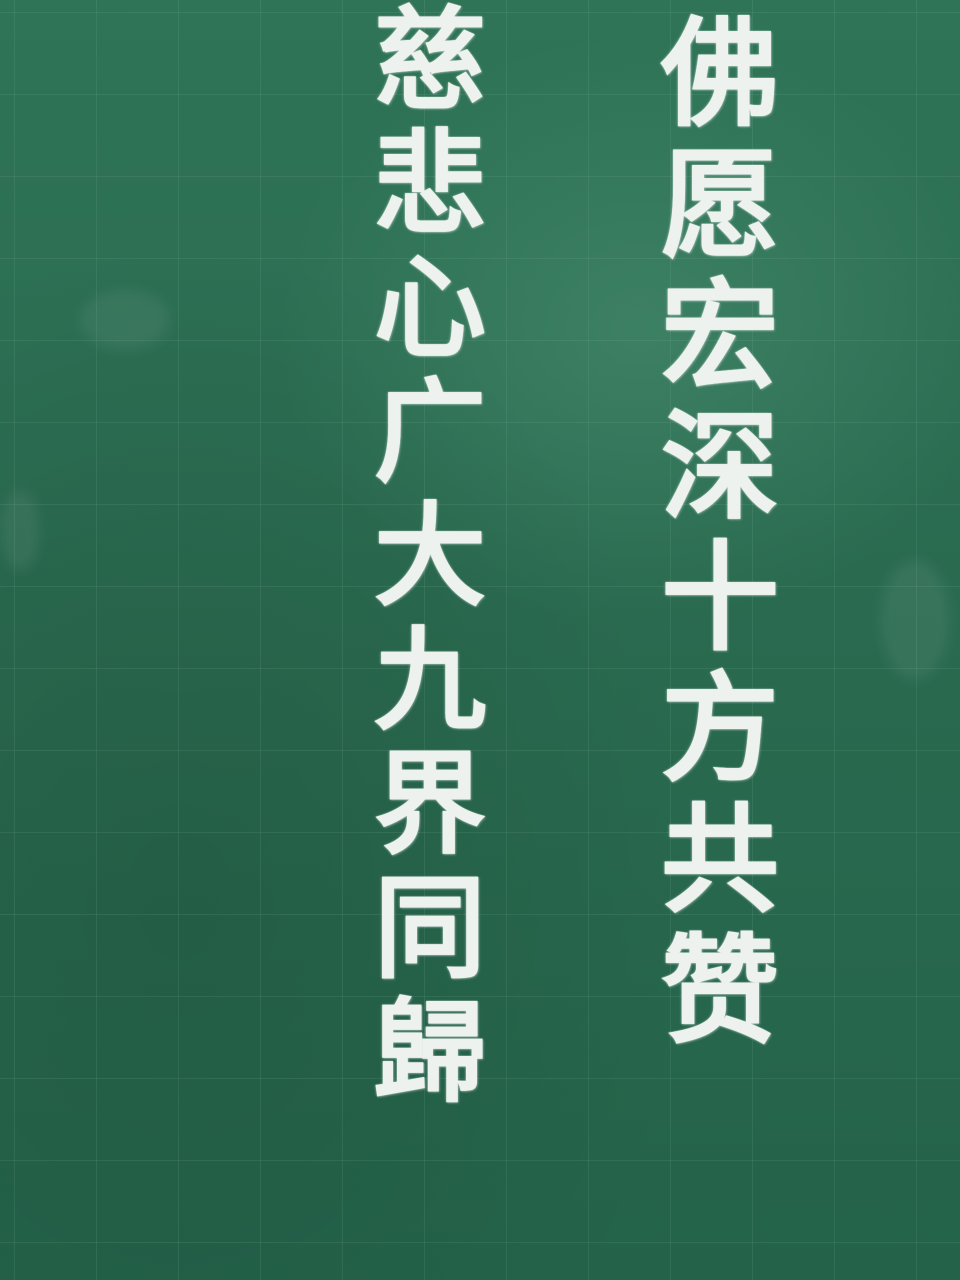  What do you see at coordinates (719, 728) in the screenshot?
I see `couplet-char: 方` at bounding box center [719, 728].